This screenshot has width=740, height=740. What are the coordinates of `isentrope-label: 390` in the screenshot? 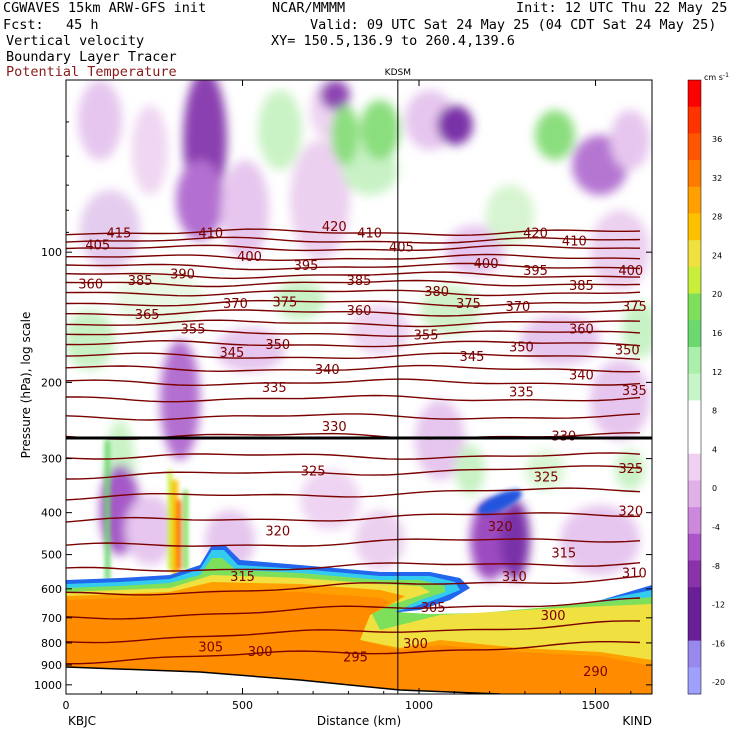 It's located at (182, 274).